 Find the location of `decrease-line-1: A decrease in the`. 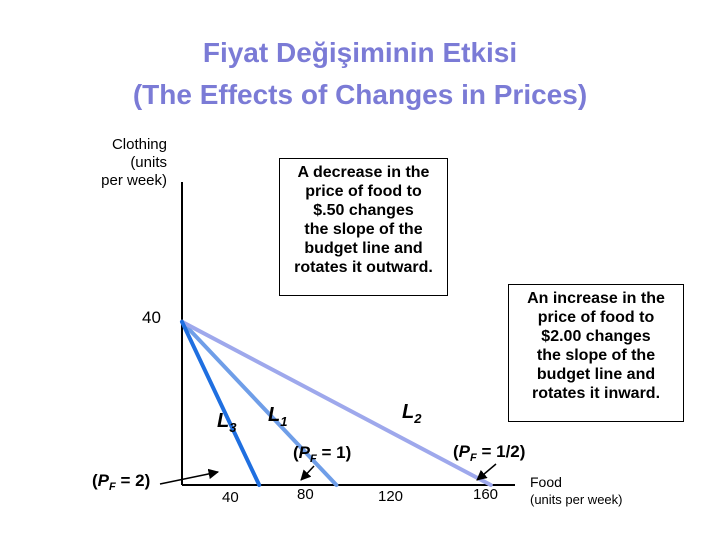

decrease-line-1: A decrease in the is located at coordinates (363, 172).